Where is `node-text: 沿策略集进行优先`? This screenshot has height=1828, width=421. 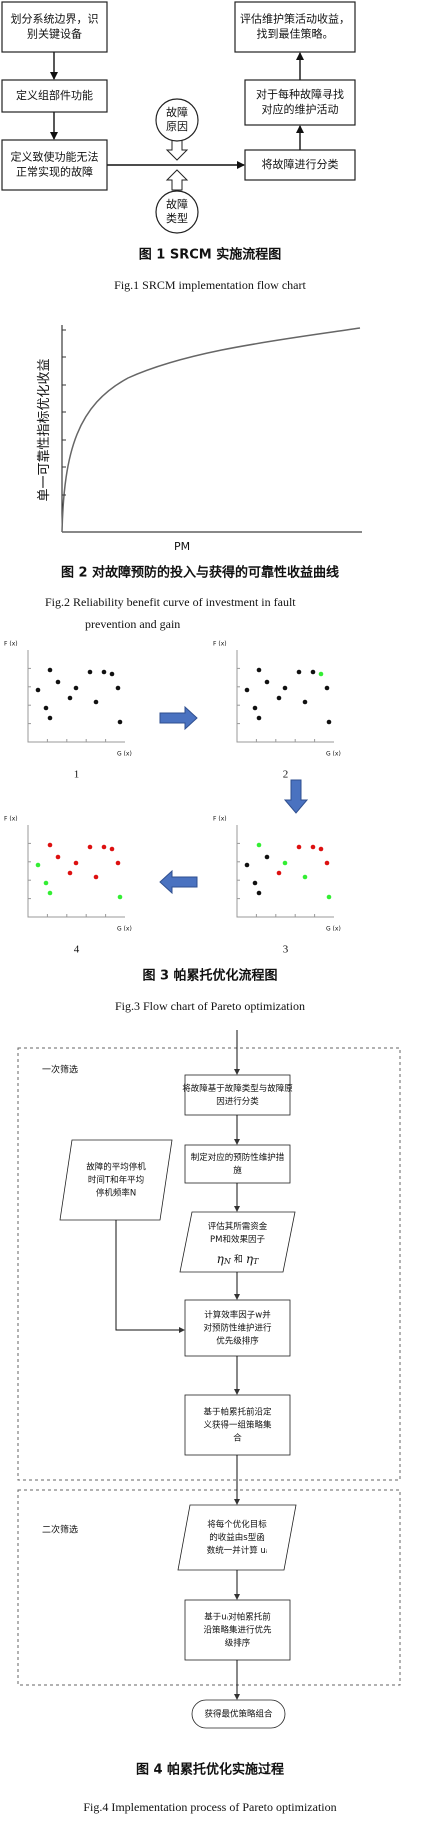 node-text: 沿策略集进行优先 is located at coordinates (237, 1630).